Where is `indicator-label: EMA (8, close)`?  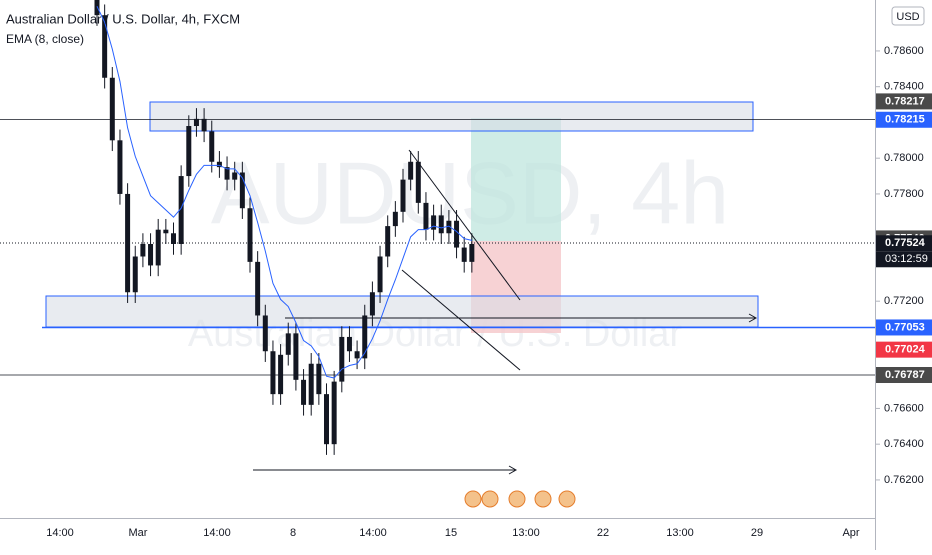 indicator-label: EMA (8, close) is located at coordinates (45, 39).